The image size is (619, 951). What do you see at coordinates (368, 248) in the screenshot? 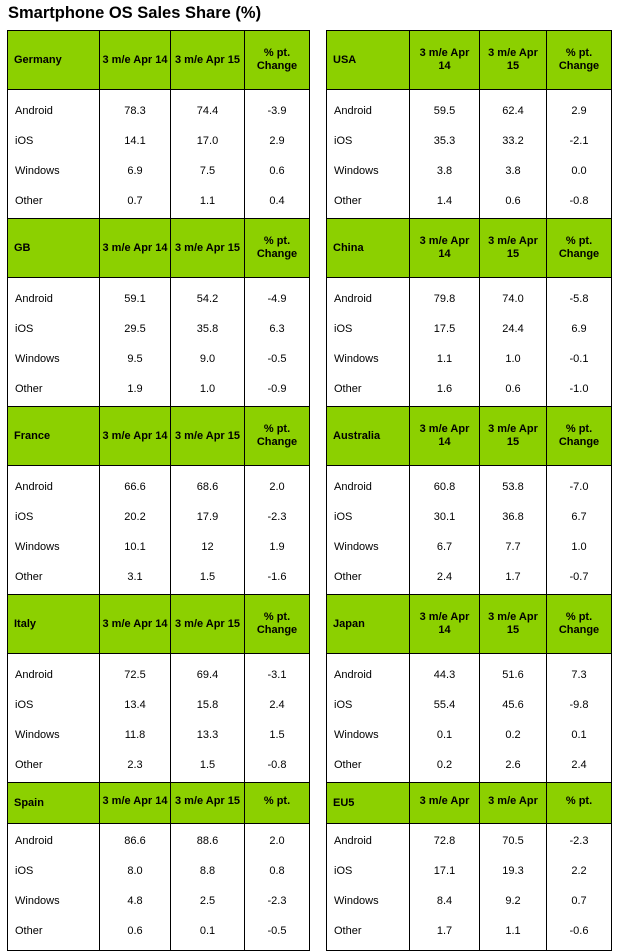
I see `country-name: China` at bounding box center [368, 248].